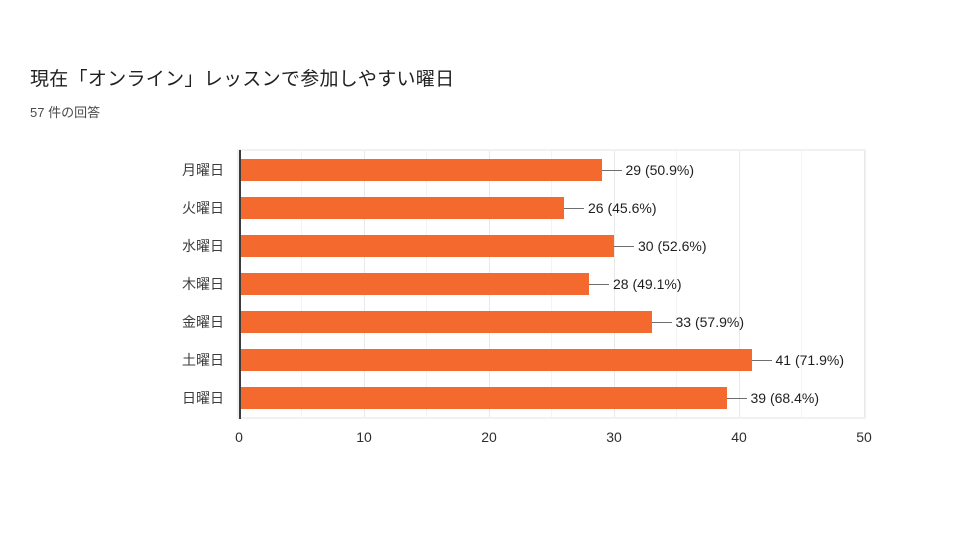  I want to click on value-label: 30 (52.6%), so click(672, 246).